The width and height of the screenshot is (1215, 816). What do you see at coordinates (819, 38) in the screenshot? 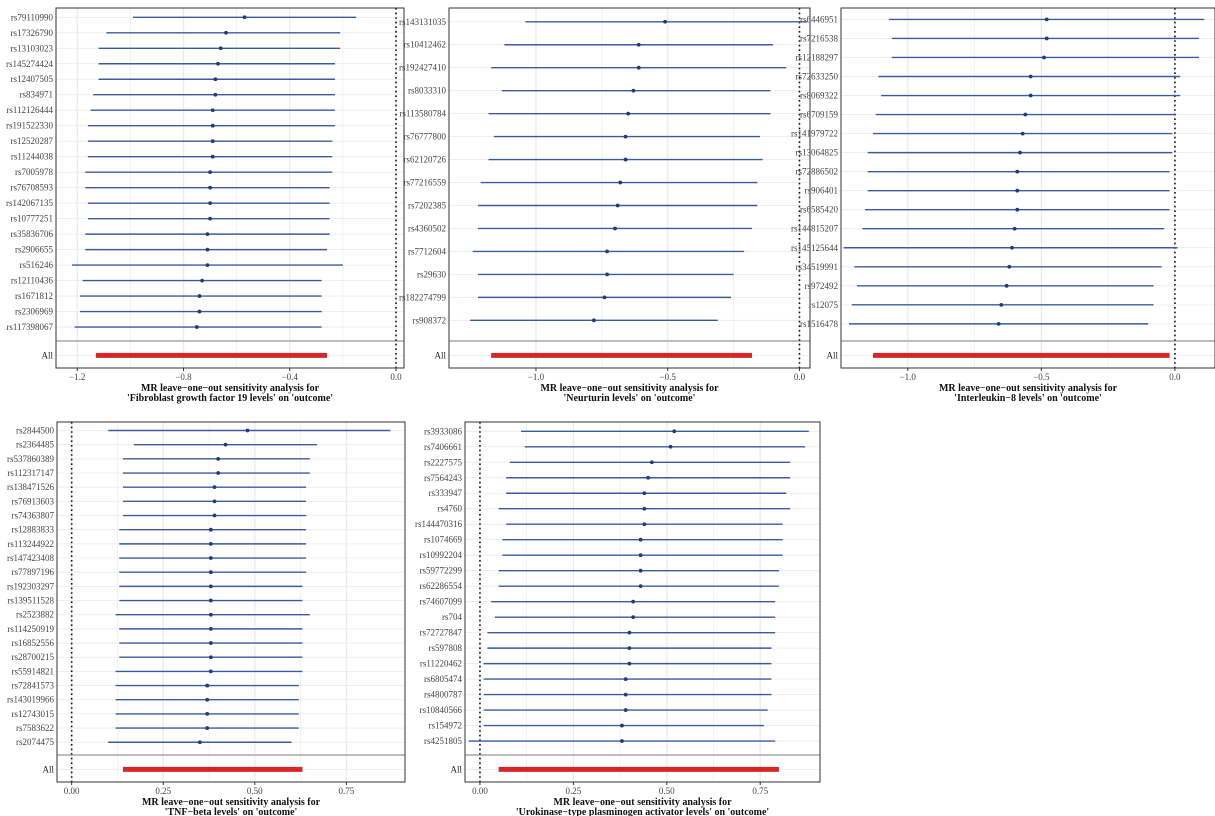
I see `snp-label: rs7216538` at bounding box center [819, 38].